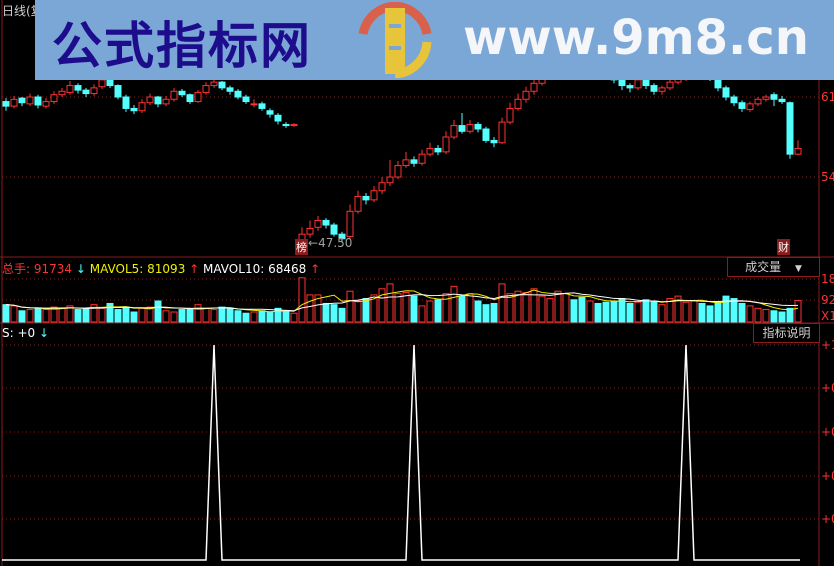 The image size is (834, 566). I want to click on mavol10-value: MAVOL10: 68468, so click(255, 269).